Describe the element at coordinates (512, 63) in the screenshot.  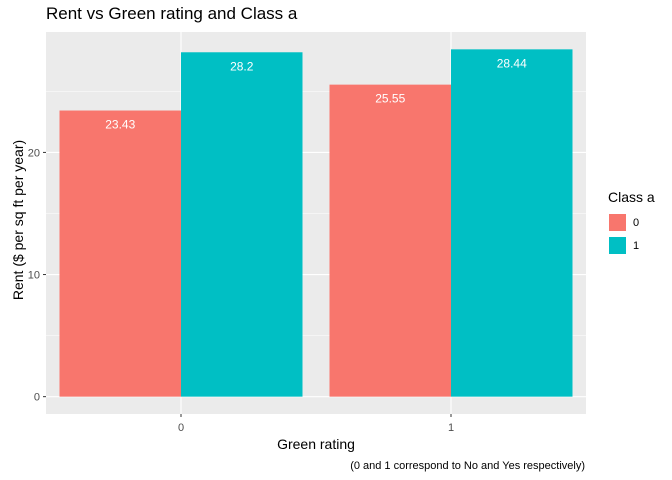
I see `data-label: 28.44` at that location.